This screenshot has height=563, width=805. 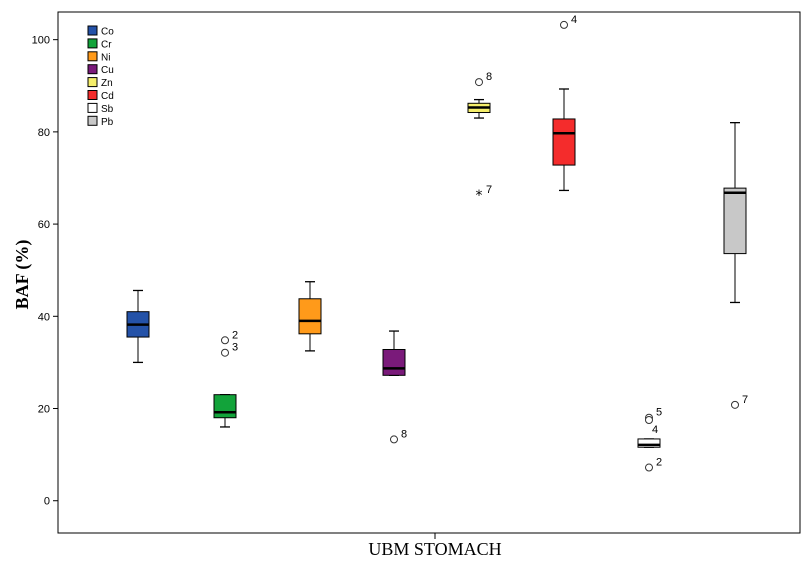 I want to click on box-co, so click(x=138, y=326).